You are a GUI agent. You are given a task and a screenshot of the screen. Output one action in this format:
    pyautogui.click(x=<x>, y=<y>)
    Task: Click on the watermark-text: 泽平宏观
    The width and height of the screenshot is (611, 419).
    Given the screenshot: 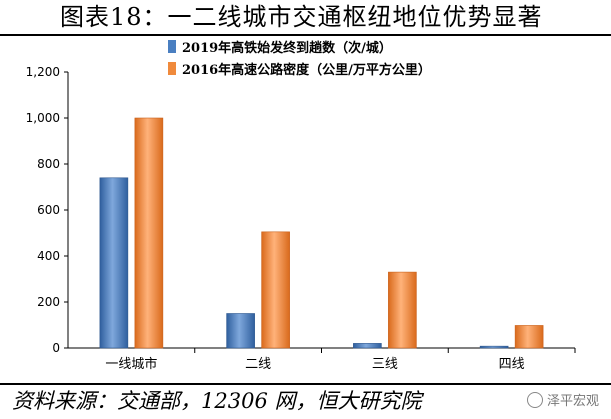 What is the action you would take?
    pyautogui.click(x=572, y=401)
    